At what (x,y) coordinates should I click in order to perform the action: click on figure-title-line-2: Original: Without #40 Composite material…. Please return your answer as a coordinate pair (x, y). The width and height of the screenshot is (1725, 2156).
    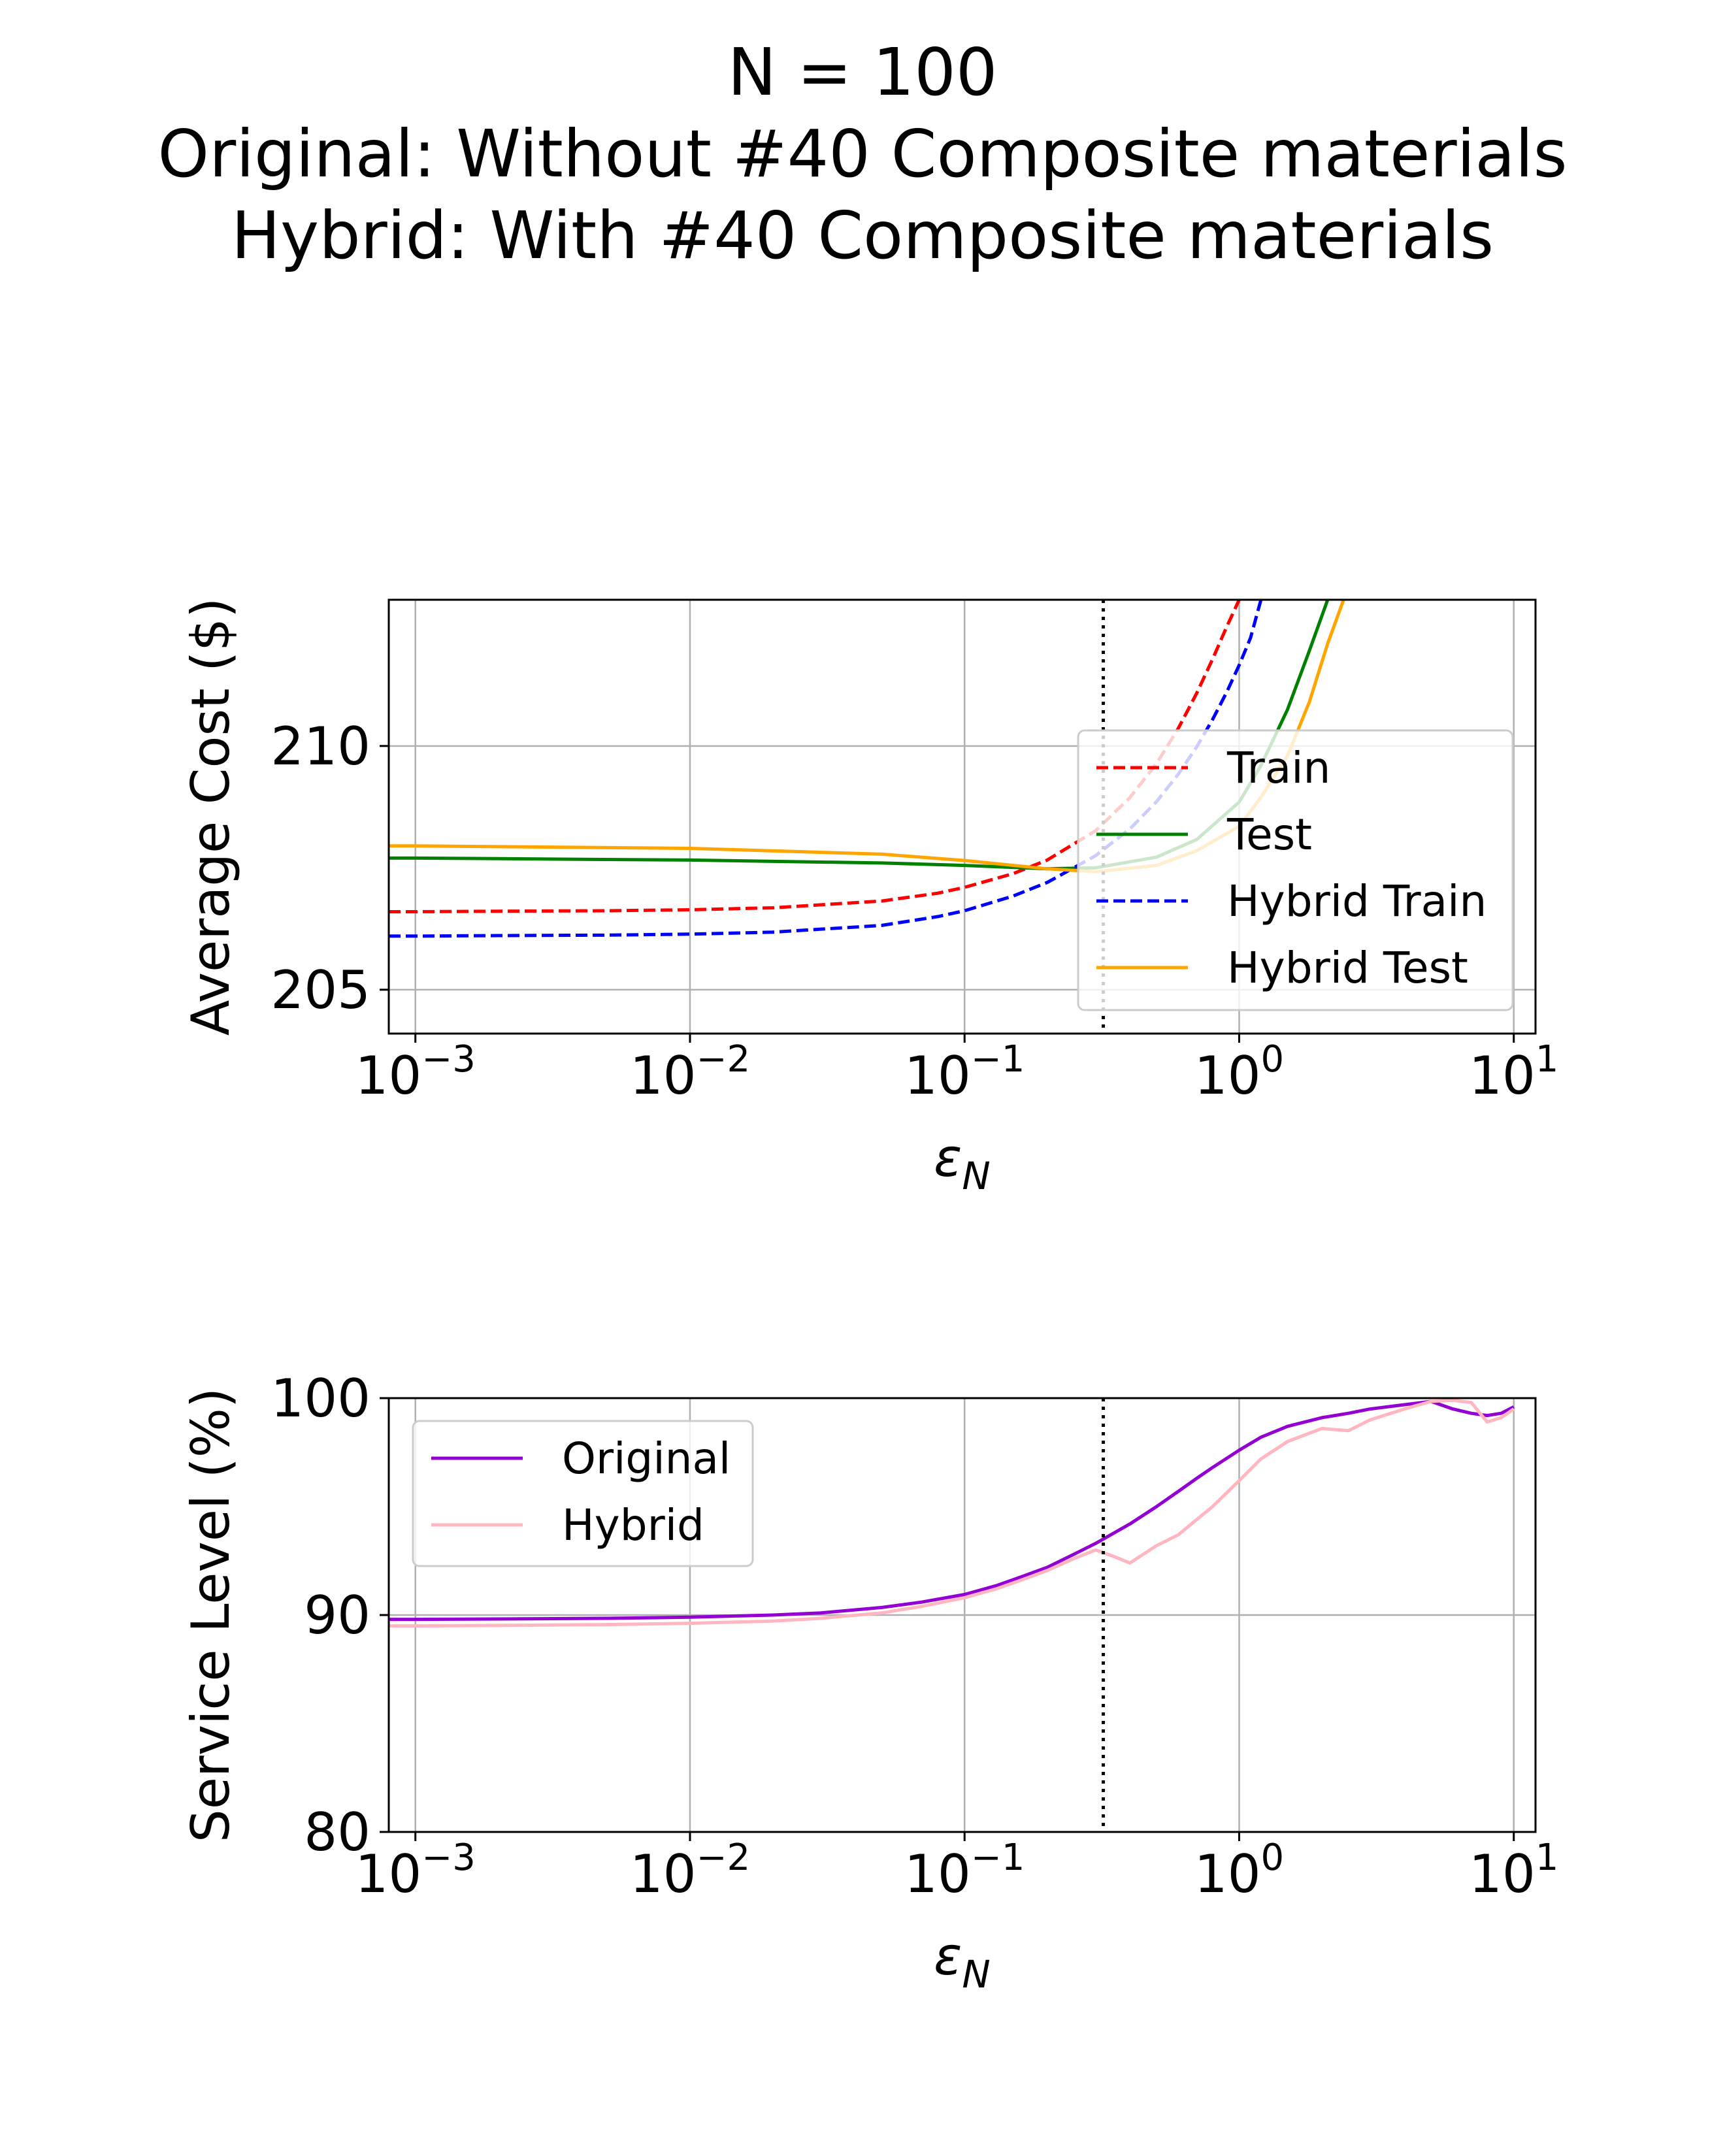
    Looking at the image, I should click on (862, 154).